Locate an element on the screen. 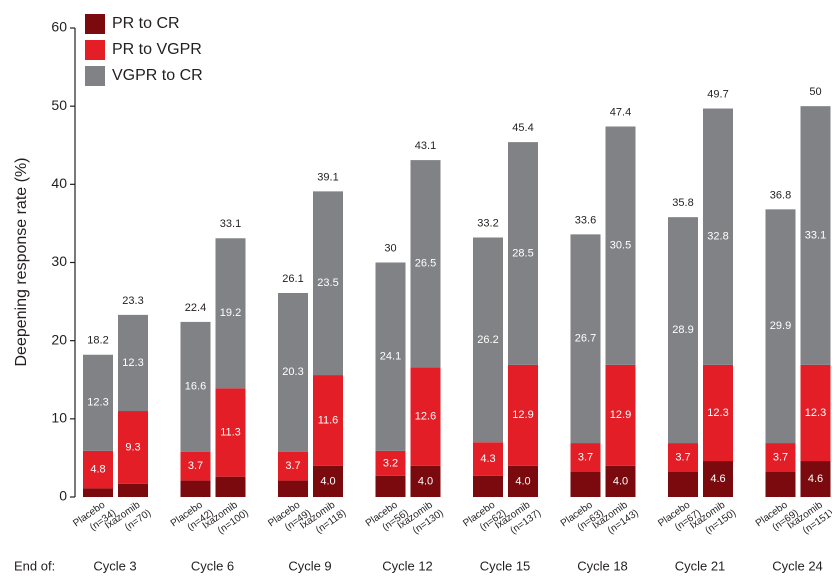 This screenshot has height=579, width=832. total-label: 23.3 is located at coordinates (132, 301).